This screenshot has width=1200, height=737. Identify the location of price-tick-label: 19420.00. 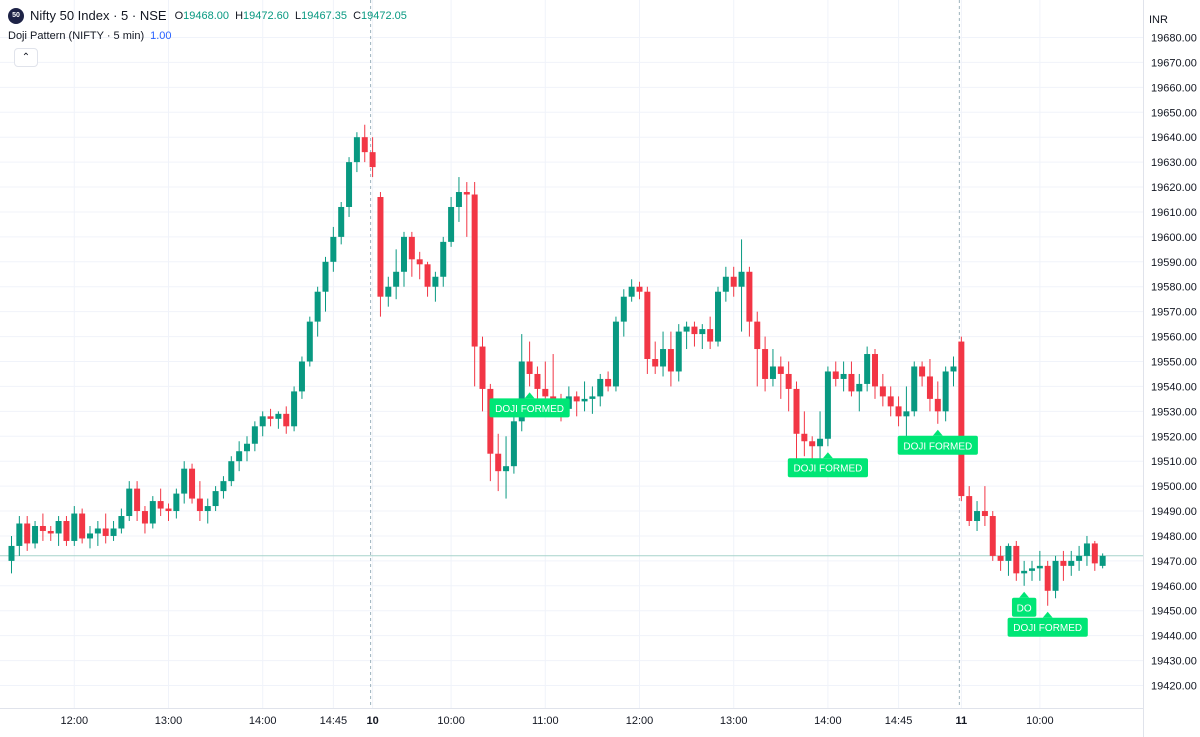
(1174, 687).